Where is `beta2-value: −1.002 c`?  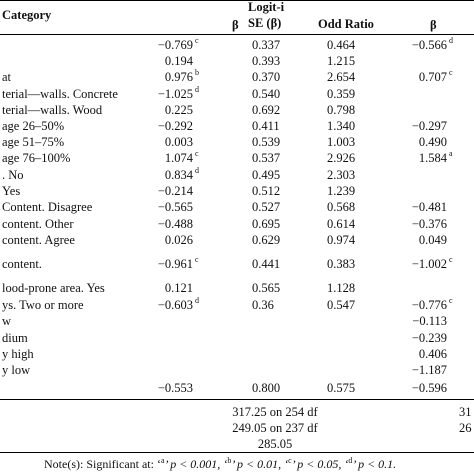
beta2-value: −1.002 c is located at coordinates (432, 263).